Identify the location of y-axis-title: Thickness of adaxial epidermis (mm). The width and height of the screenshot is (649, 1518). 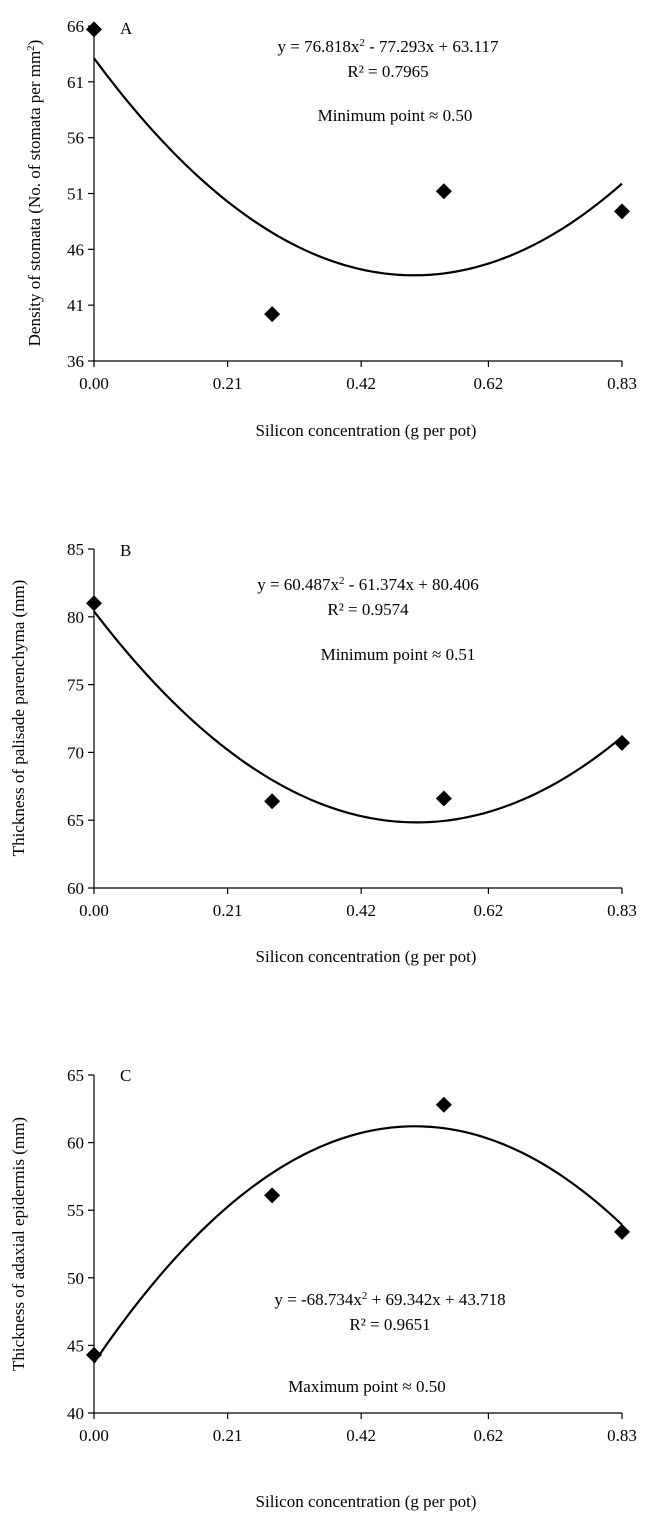
(18, 1244).